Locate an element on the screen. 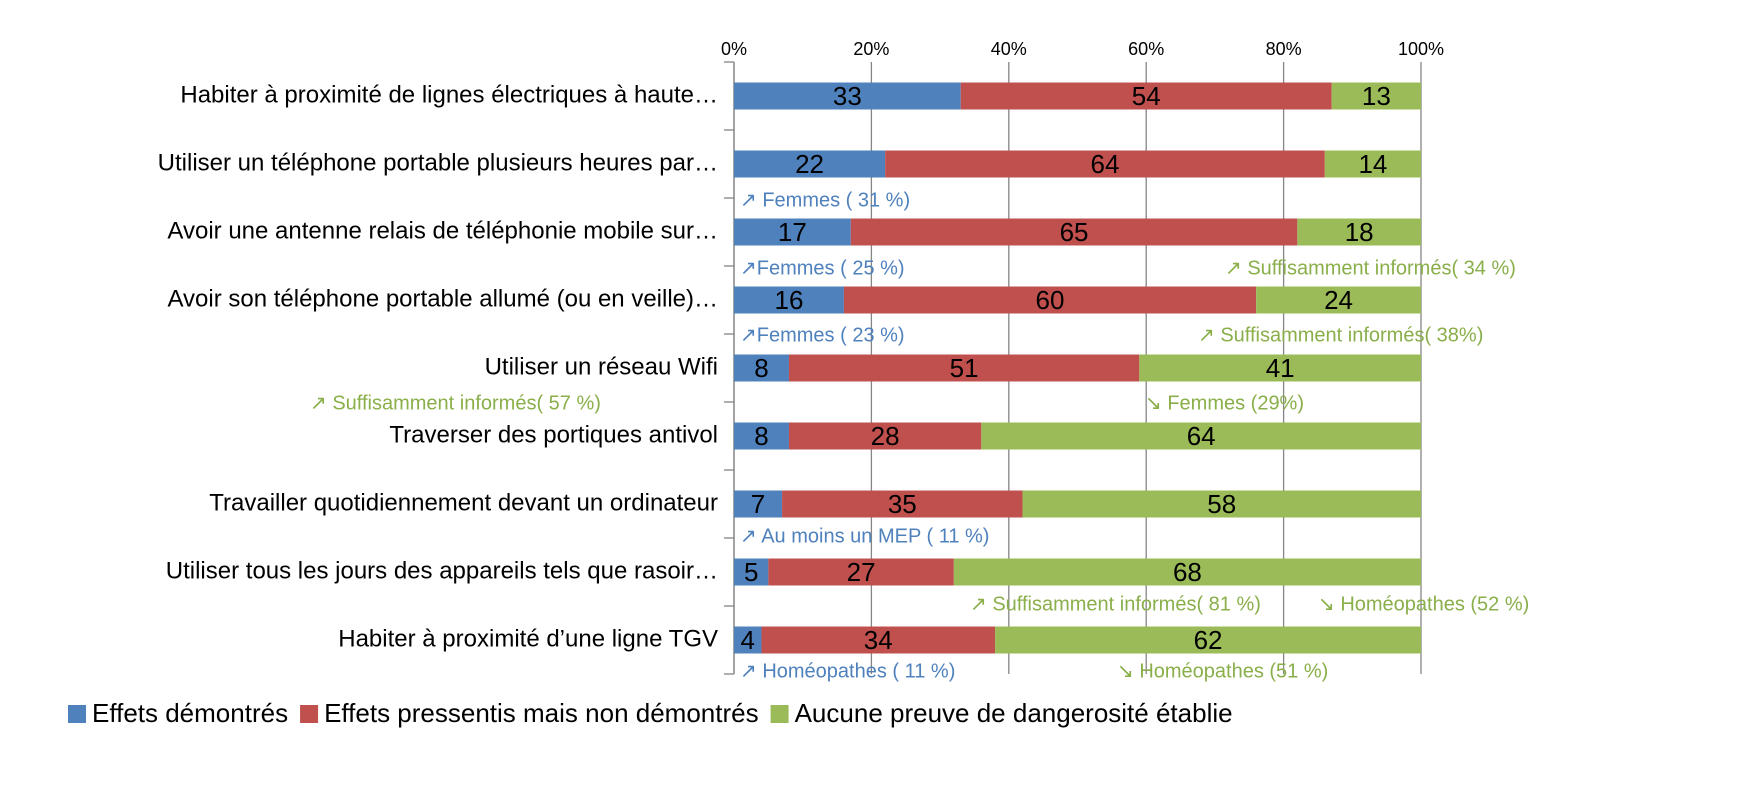  data-label: 18 is located at coordinates (1359, 232).